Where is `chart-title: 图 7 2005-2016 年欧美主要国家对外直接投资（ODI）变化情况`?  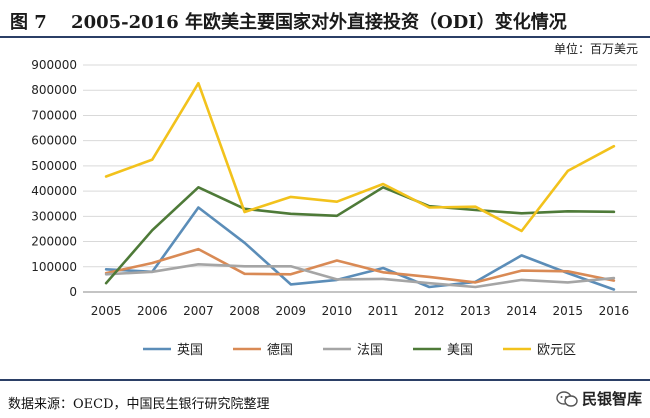
chart-title: 图 7 2005-2016 年欧美主要国家对外直接投资（ODI）变化情况 is located at coordinates (288, 22).